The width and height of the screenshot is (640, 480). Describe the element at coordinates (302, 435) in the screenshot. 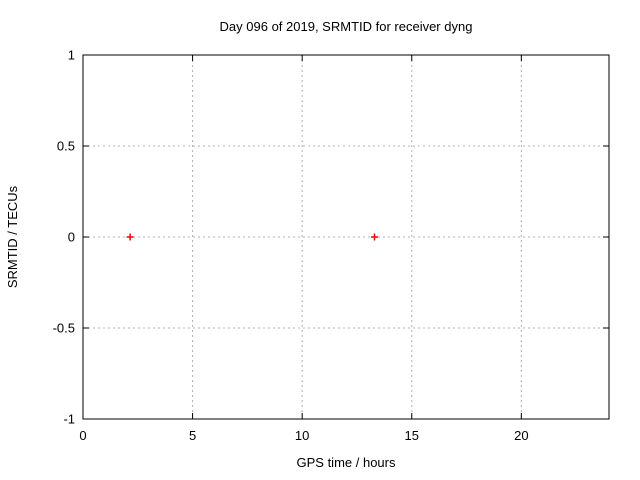

I see `x-tick-label: 10` at that location.